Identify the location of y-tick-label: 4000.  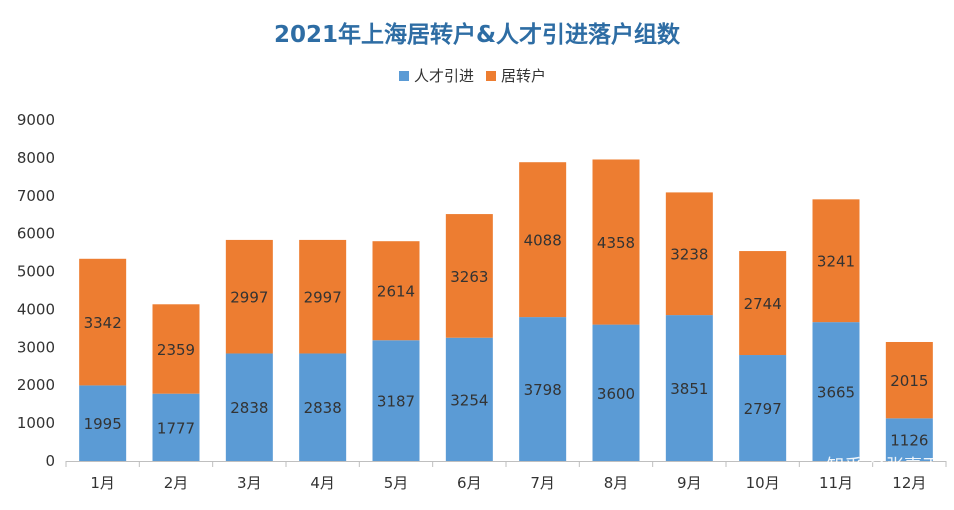
(36, 309).